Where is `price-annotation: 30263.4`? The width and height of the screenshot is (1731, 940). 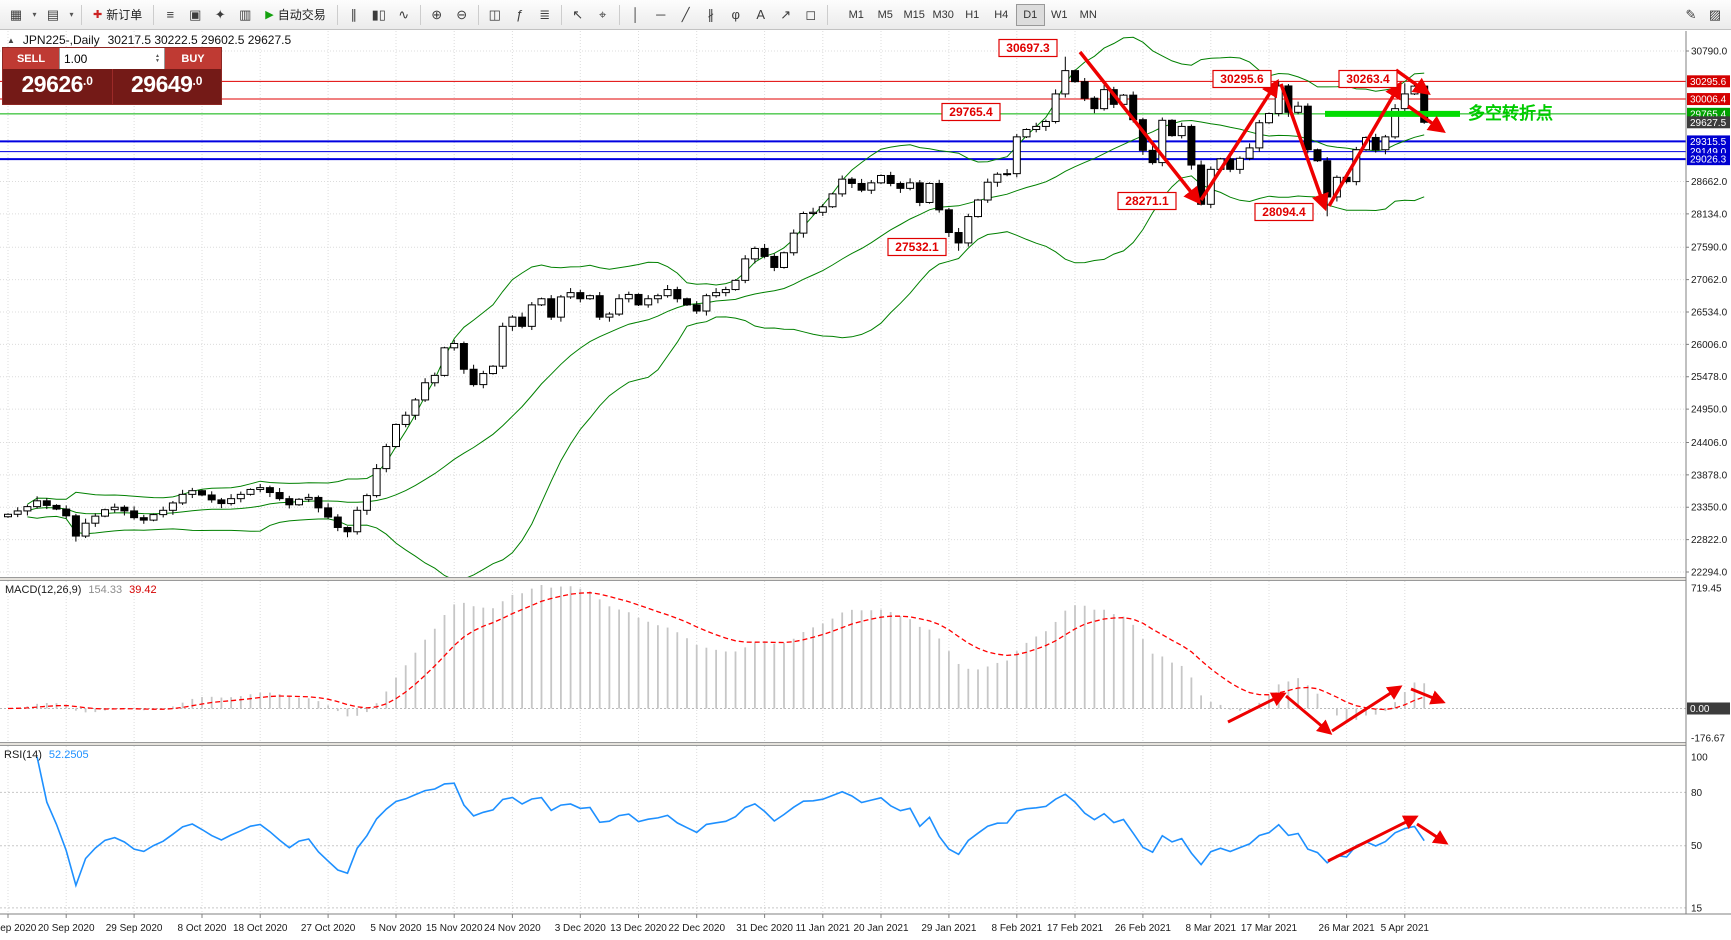
price-annotation: 30263.4 is located at coordinates (1368, 79).